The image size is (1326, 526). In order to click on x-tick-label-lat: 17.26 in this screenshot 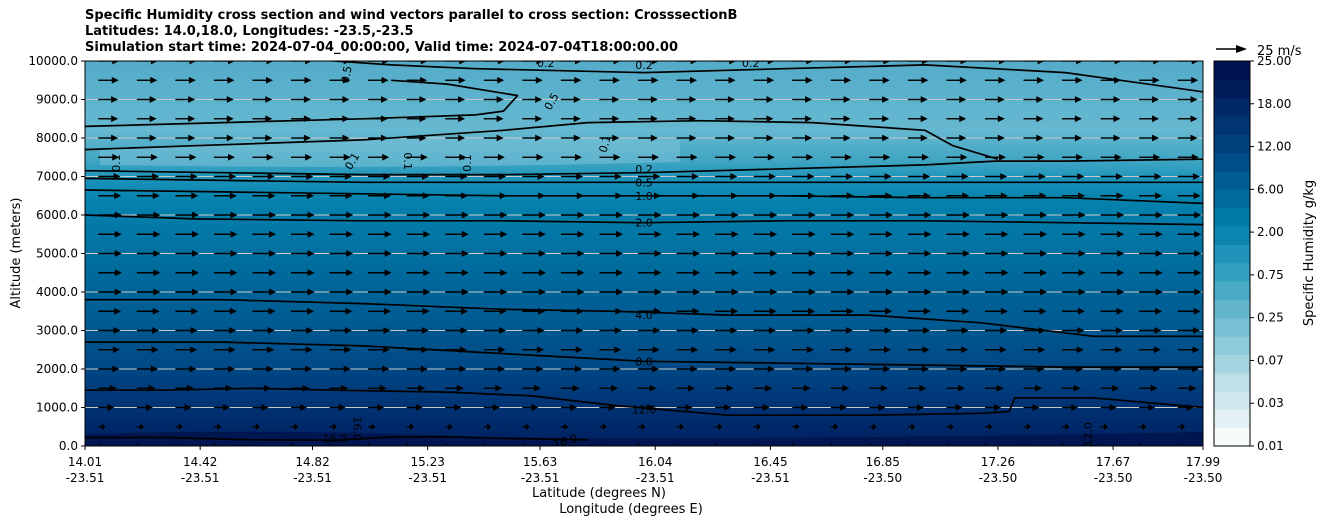, I will do `click(998, 462)`.